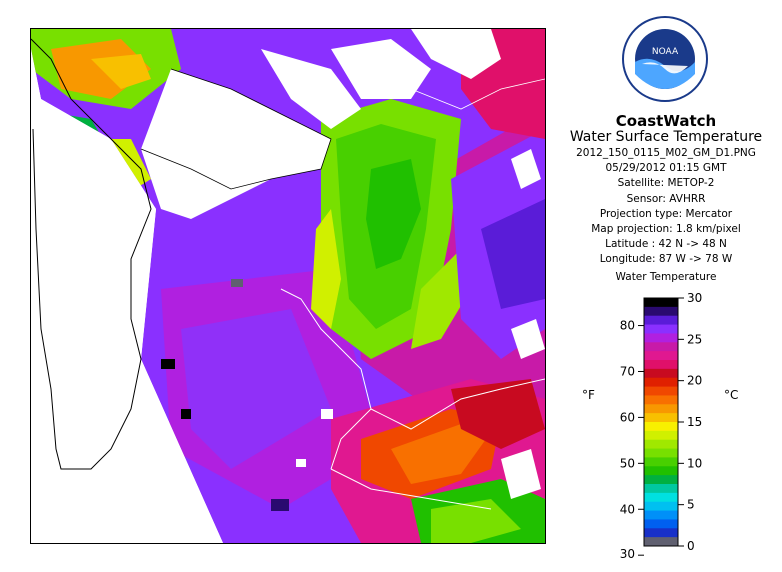  Describe the element at coordinates (731, 395) in the screenshot. I see `celsius-unit: °C` at that location.